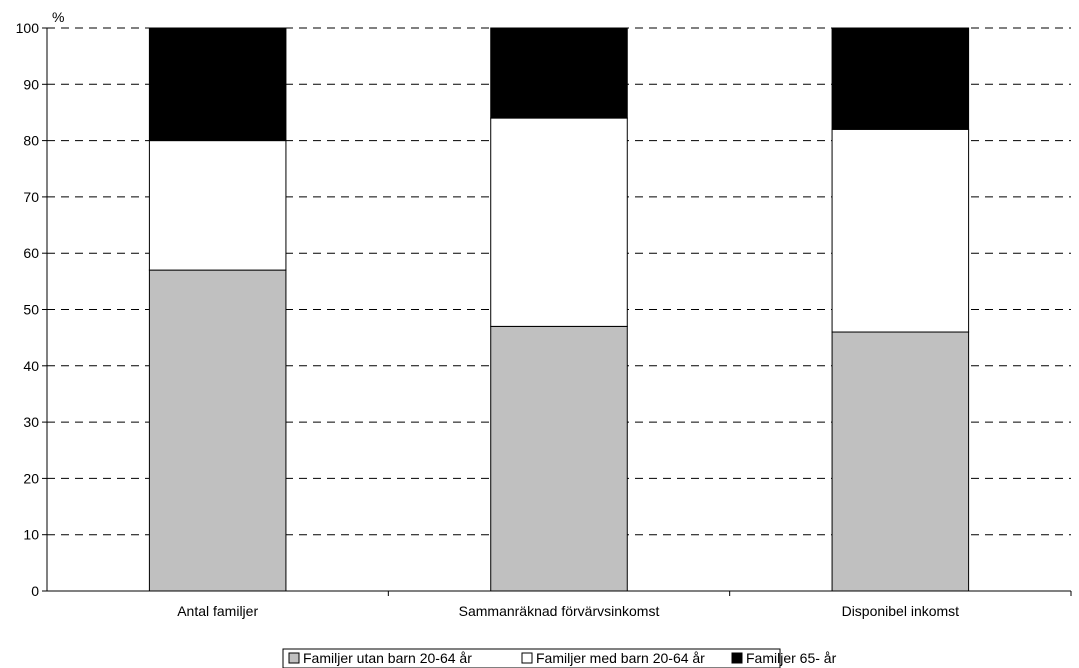 The height and width of the screenshot is (668, 1079). What do you see at coordinates (791, 658) in the screenshot?
I see `legend-label-3: Familjer 65- år` at bounding box center [791, 658].